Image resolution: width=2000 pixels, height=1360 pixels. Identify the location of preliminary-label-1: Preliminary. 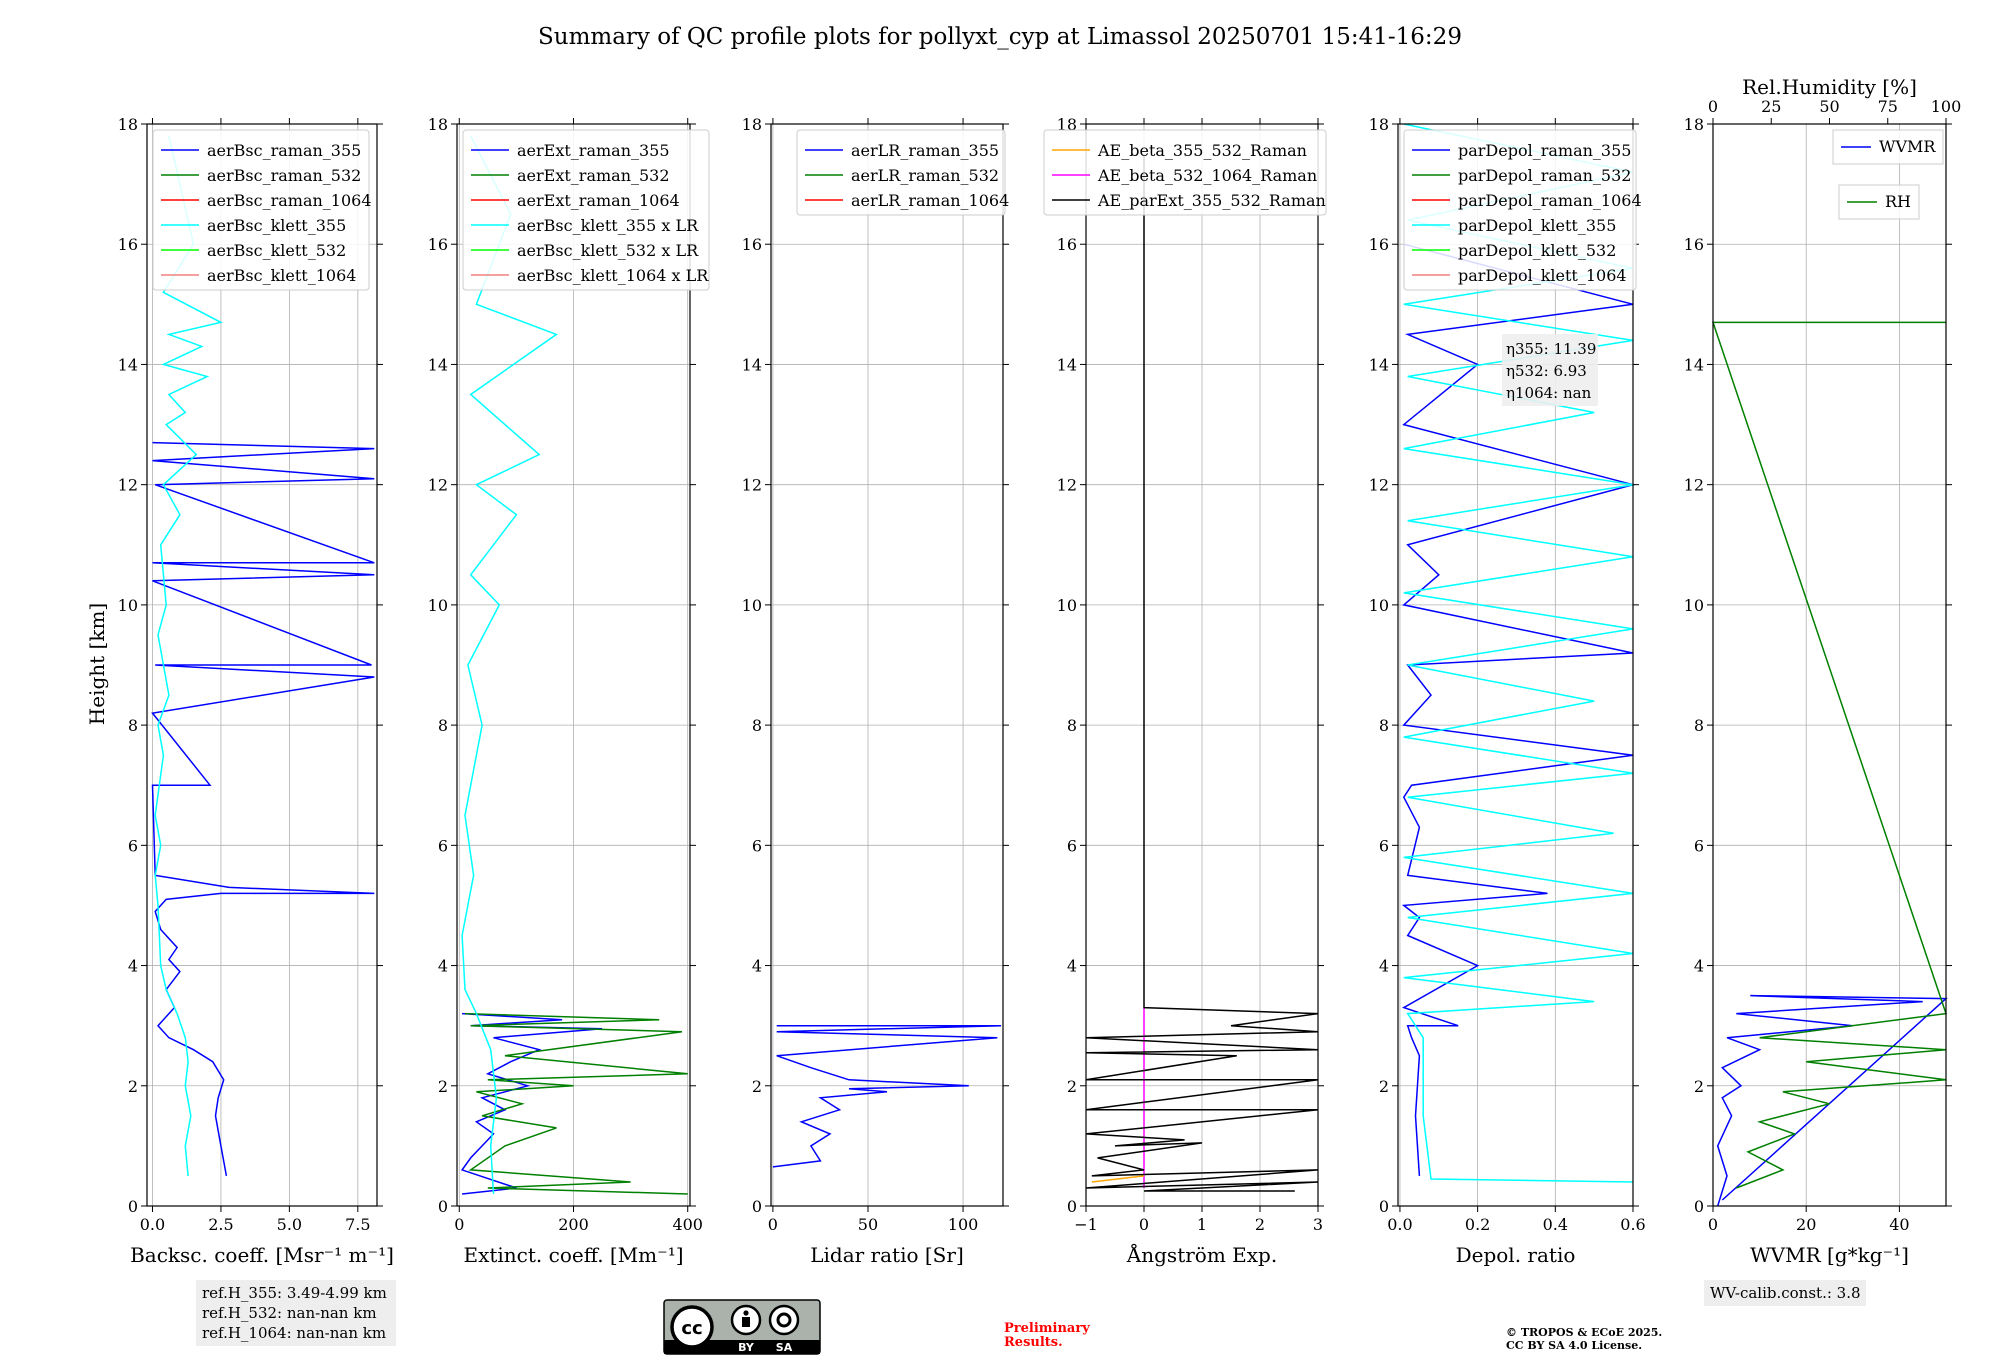
(1047, 1328).